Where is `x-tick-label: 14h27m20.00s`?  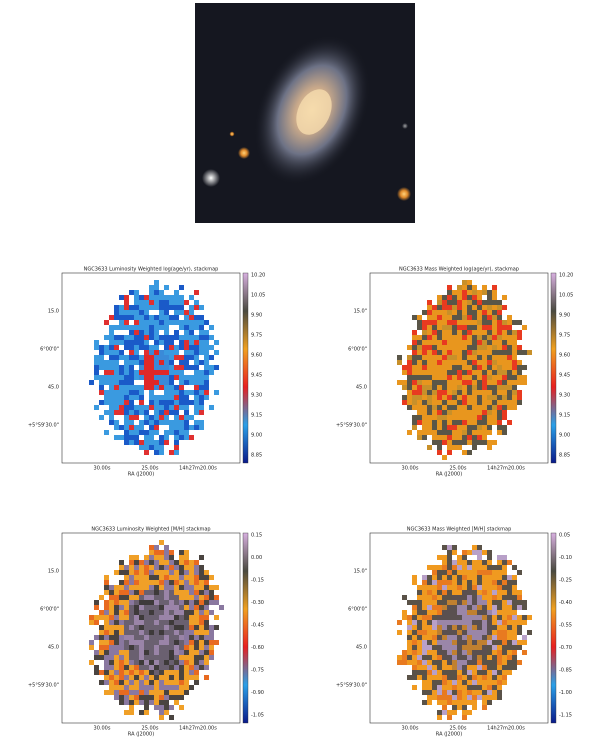 x-tick-label: 14h27m20.00s is located at coordinates (198, 469).